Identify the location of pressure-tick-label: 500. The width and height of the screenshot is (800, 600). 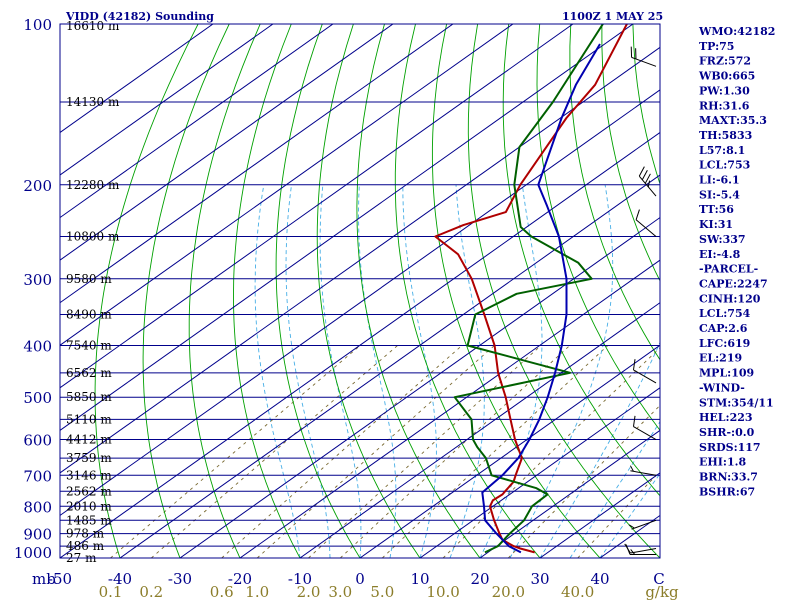
(37, 398).